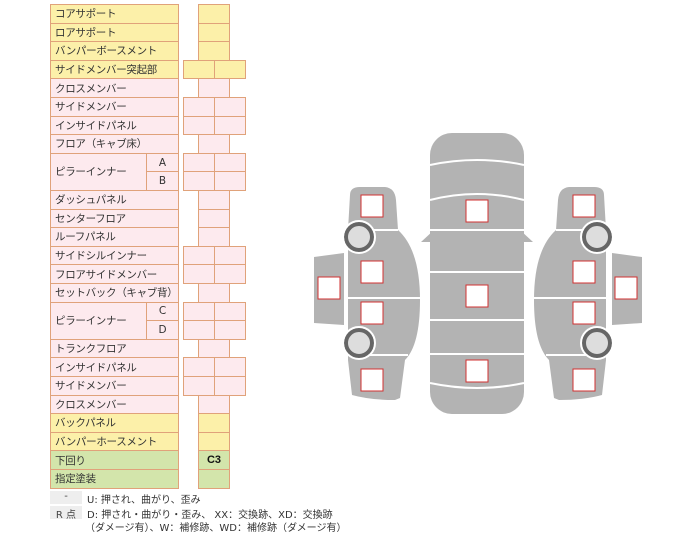 This screenshot has width=692, height=535. Describe the element at coordinates (66, 513) in the screenshot. I see `legend-key-r: R 点` at that location.